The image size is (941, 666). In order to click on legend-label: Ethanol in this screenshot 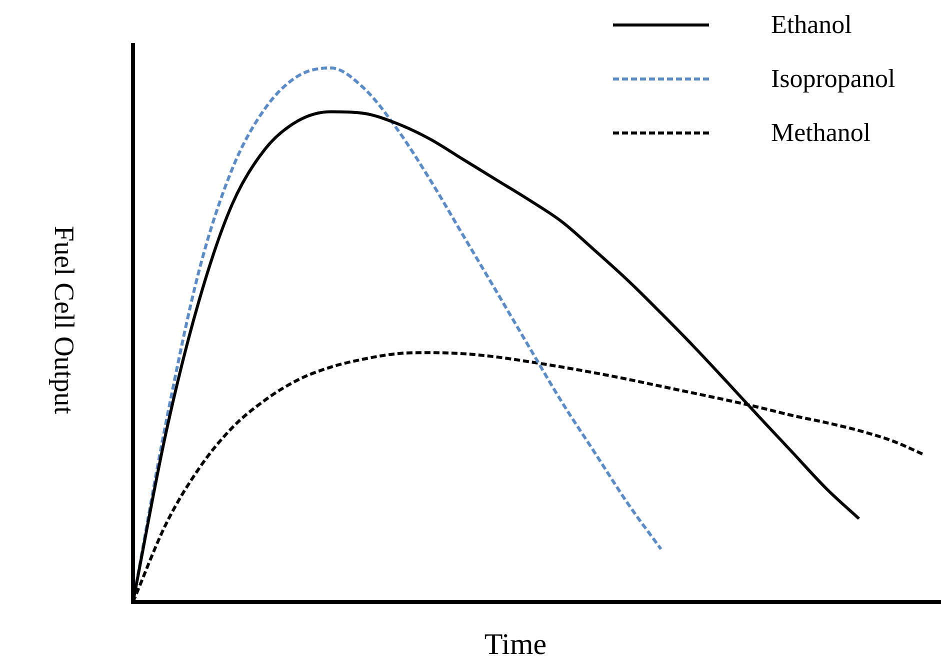, I will do `click(812, 25)`.